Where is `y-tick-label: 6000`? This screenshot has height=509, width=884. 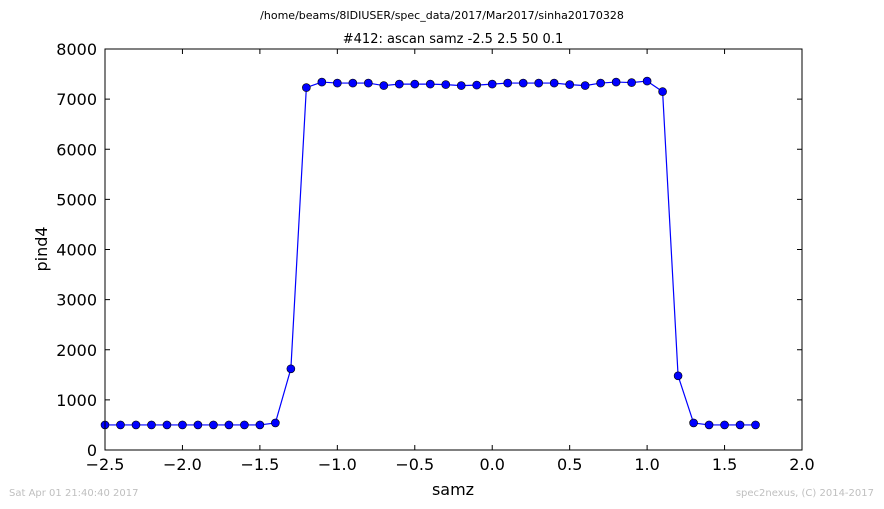
y-tick-label: 6000 is located at coordinates (76, 149).